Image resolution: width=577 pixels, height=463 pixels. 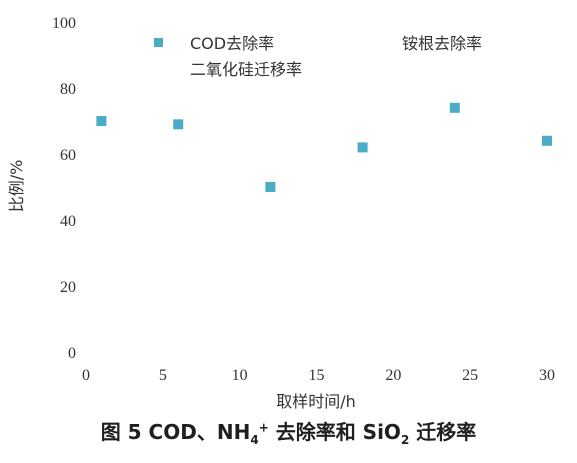 I want to click on legend-label-ammonium: 铵根去除率, so click(x=442, y=43).